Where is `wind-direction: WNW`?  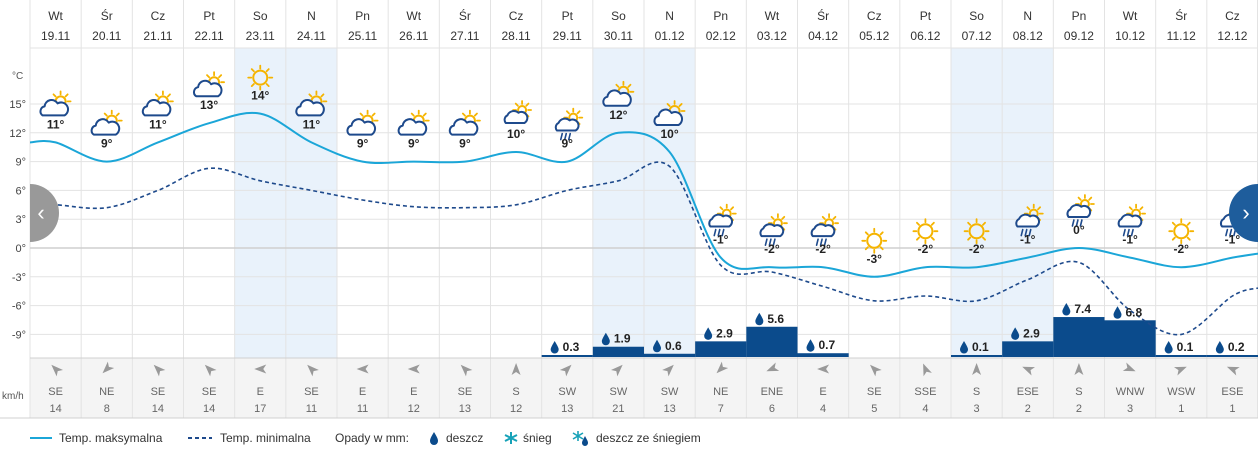
wind-direction: WNW is located at coordinates (1130, 392).